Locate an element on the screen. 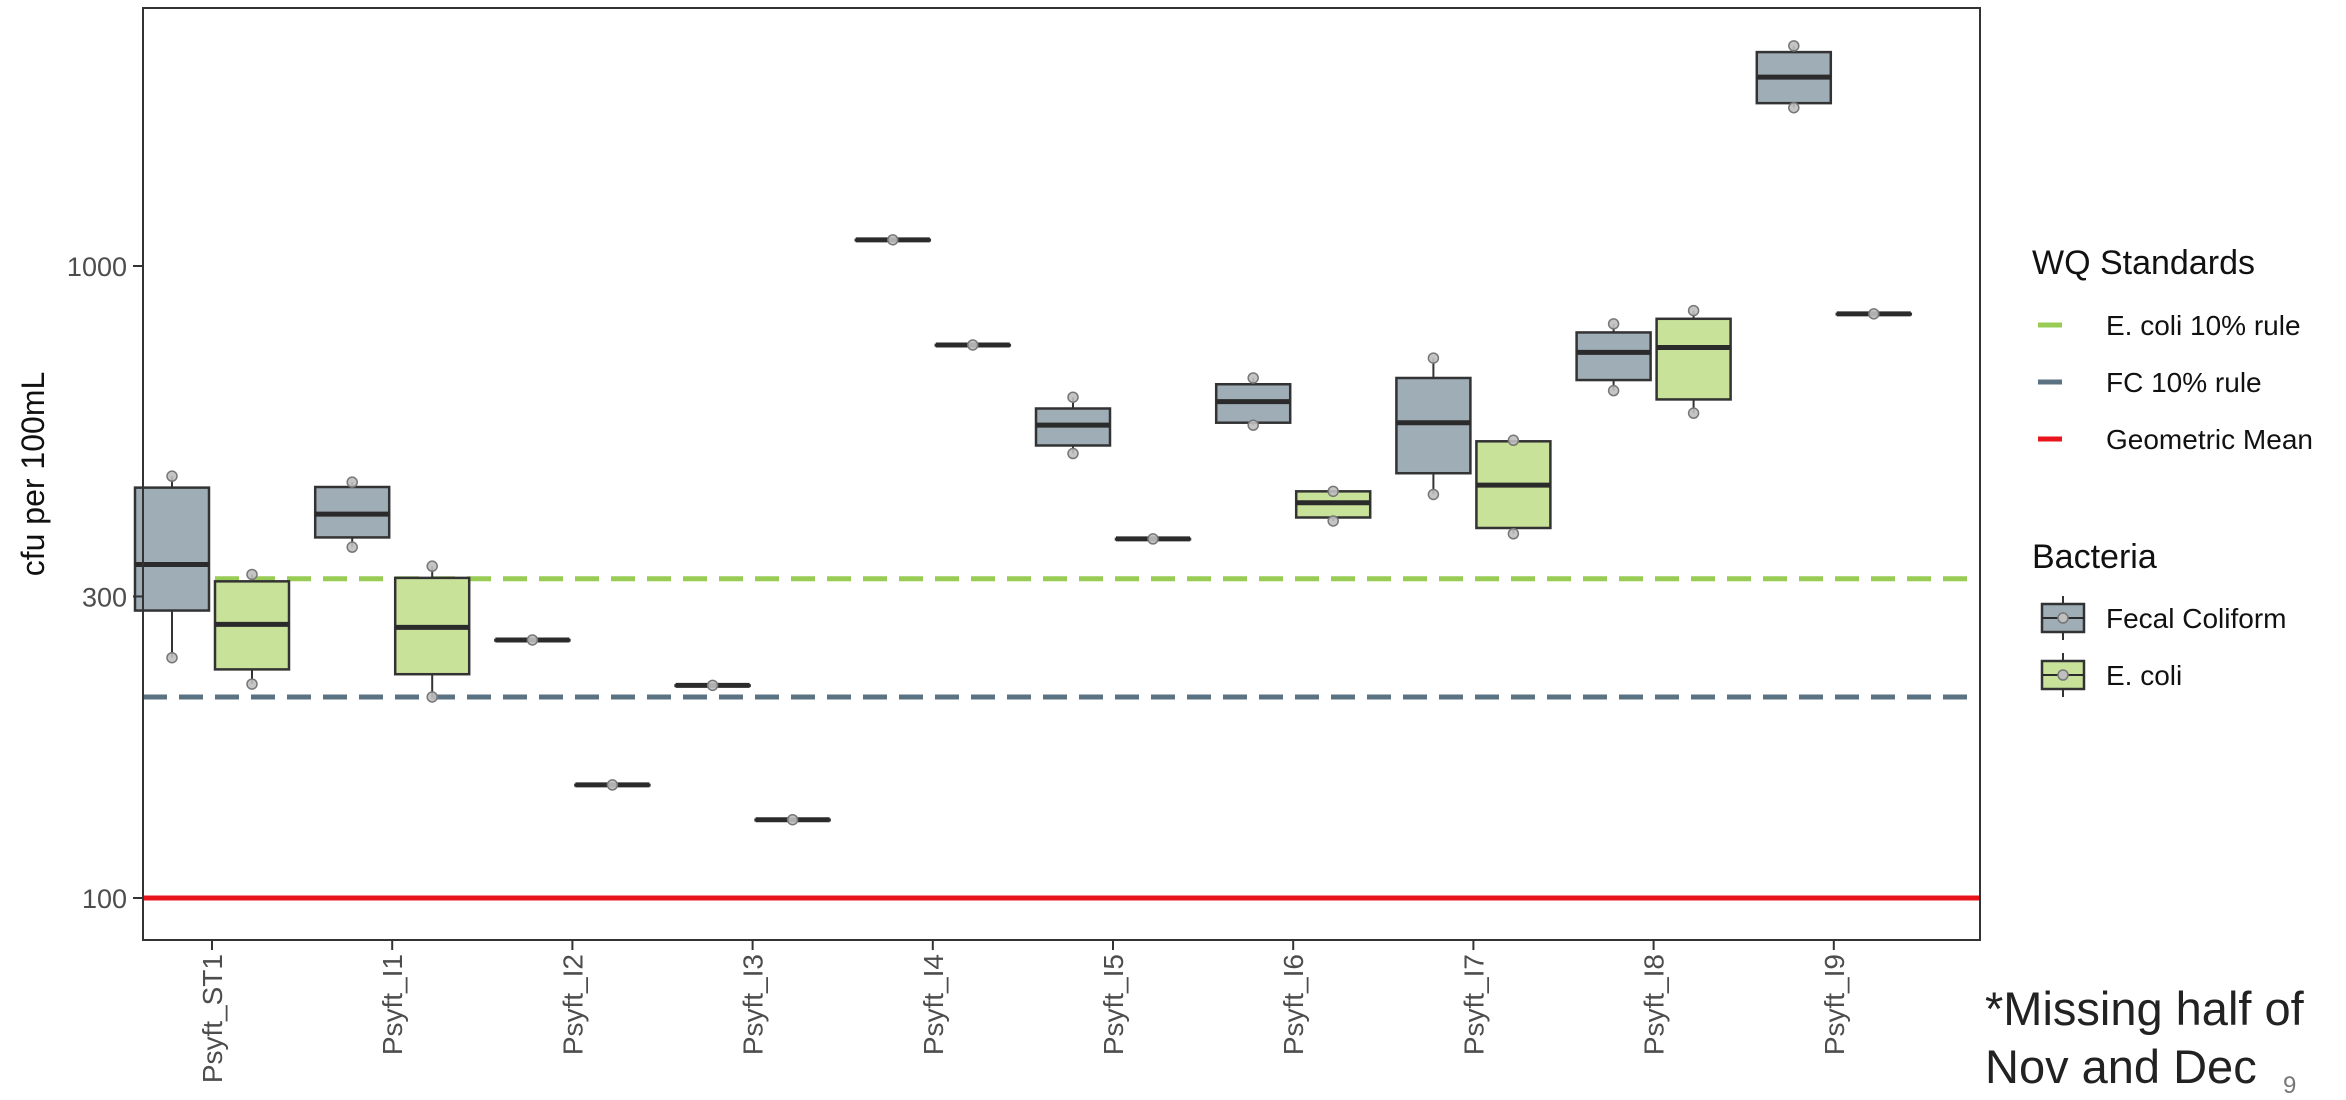  box-psyft_i9-e-coli is located at coordinates (1874, 314).